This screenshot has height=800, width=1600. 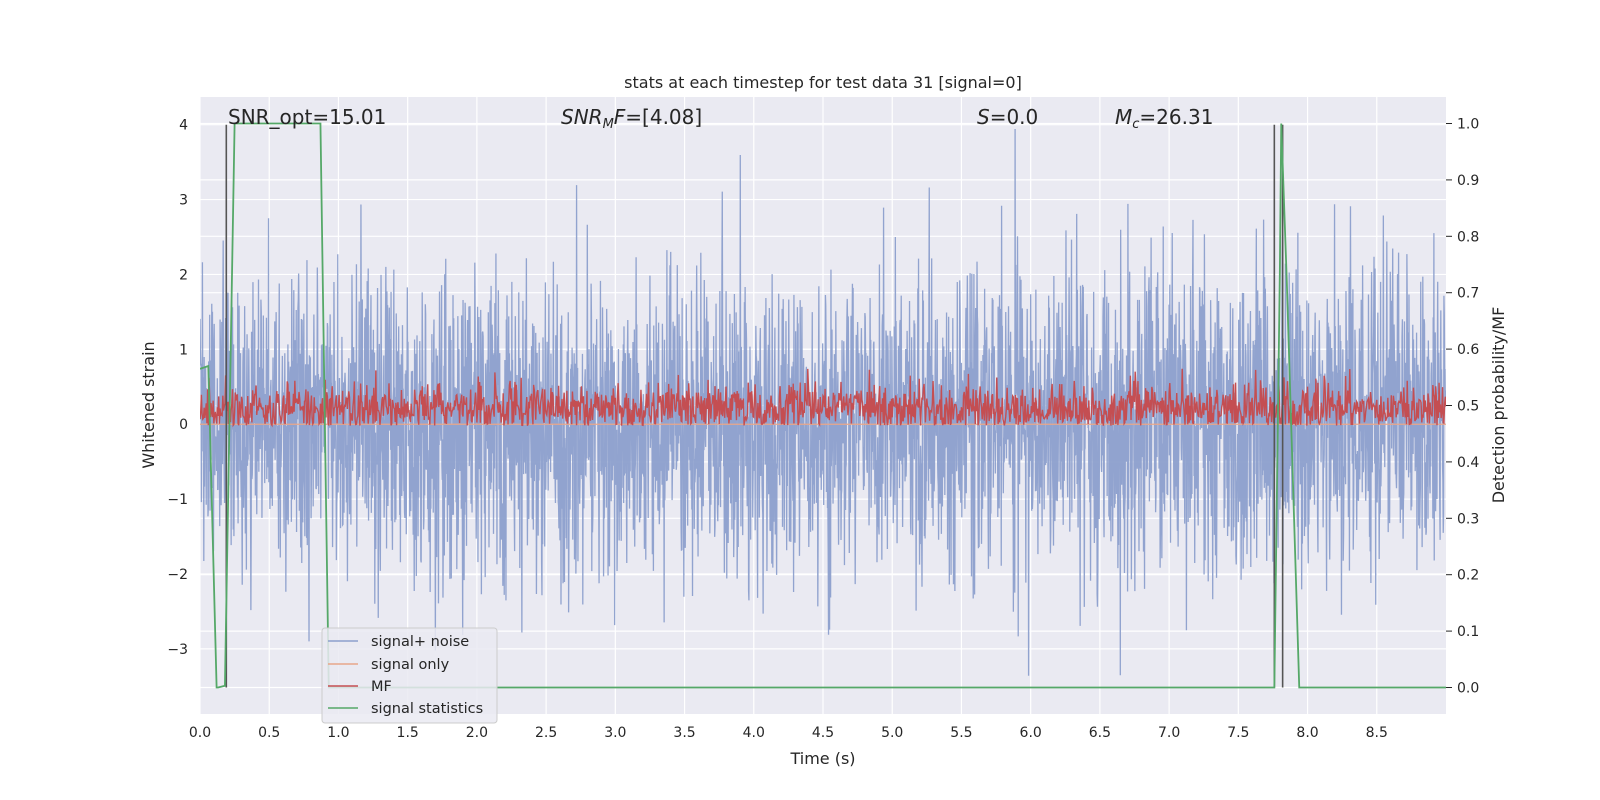 I want to click on y-left-tick-label: 2, so click(x=183, y=275).